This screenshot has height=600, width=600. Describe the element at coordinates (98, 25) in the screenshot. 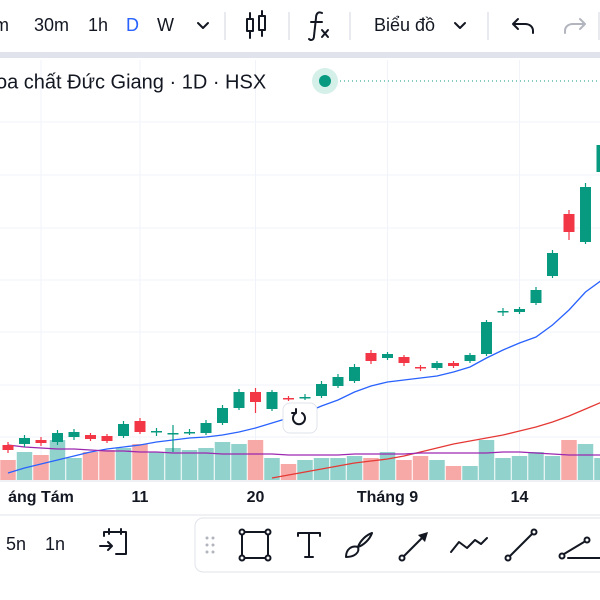

I see `interval: 1h` at that location.